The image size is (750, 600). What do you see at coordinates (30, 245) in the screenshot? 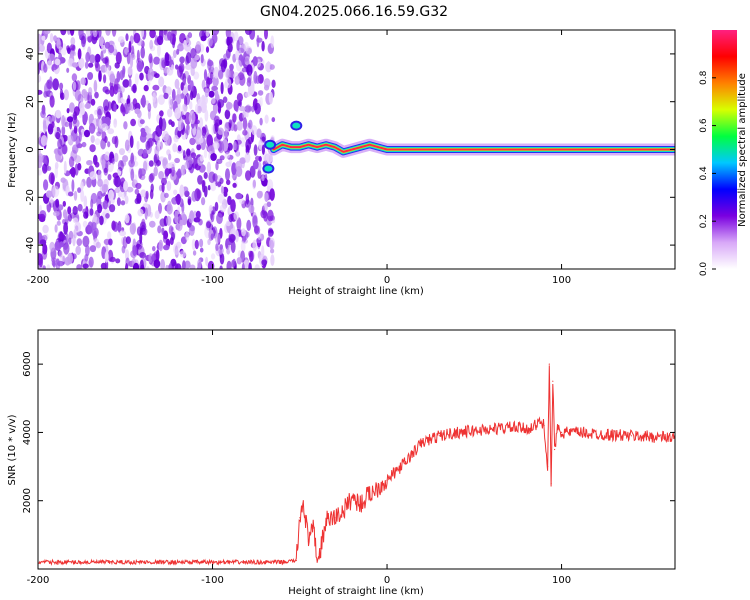
I see `spectrogram-ytick-label: -40` at bounding box center [30, 245].